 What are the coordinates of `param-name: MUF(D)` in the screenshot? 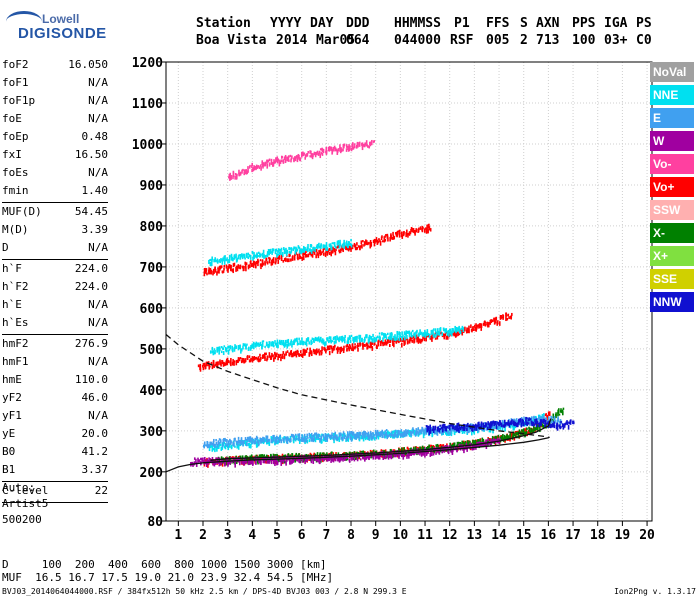 It's located at (22, 211).